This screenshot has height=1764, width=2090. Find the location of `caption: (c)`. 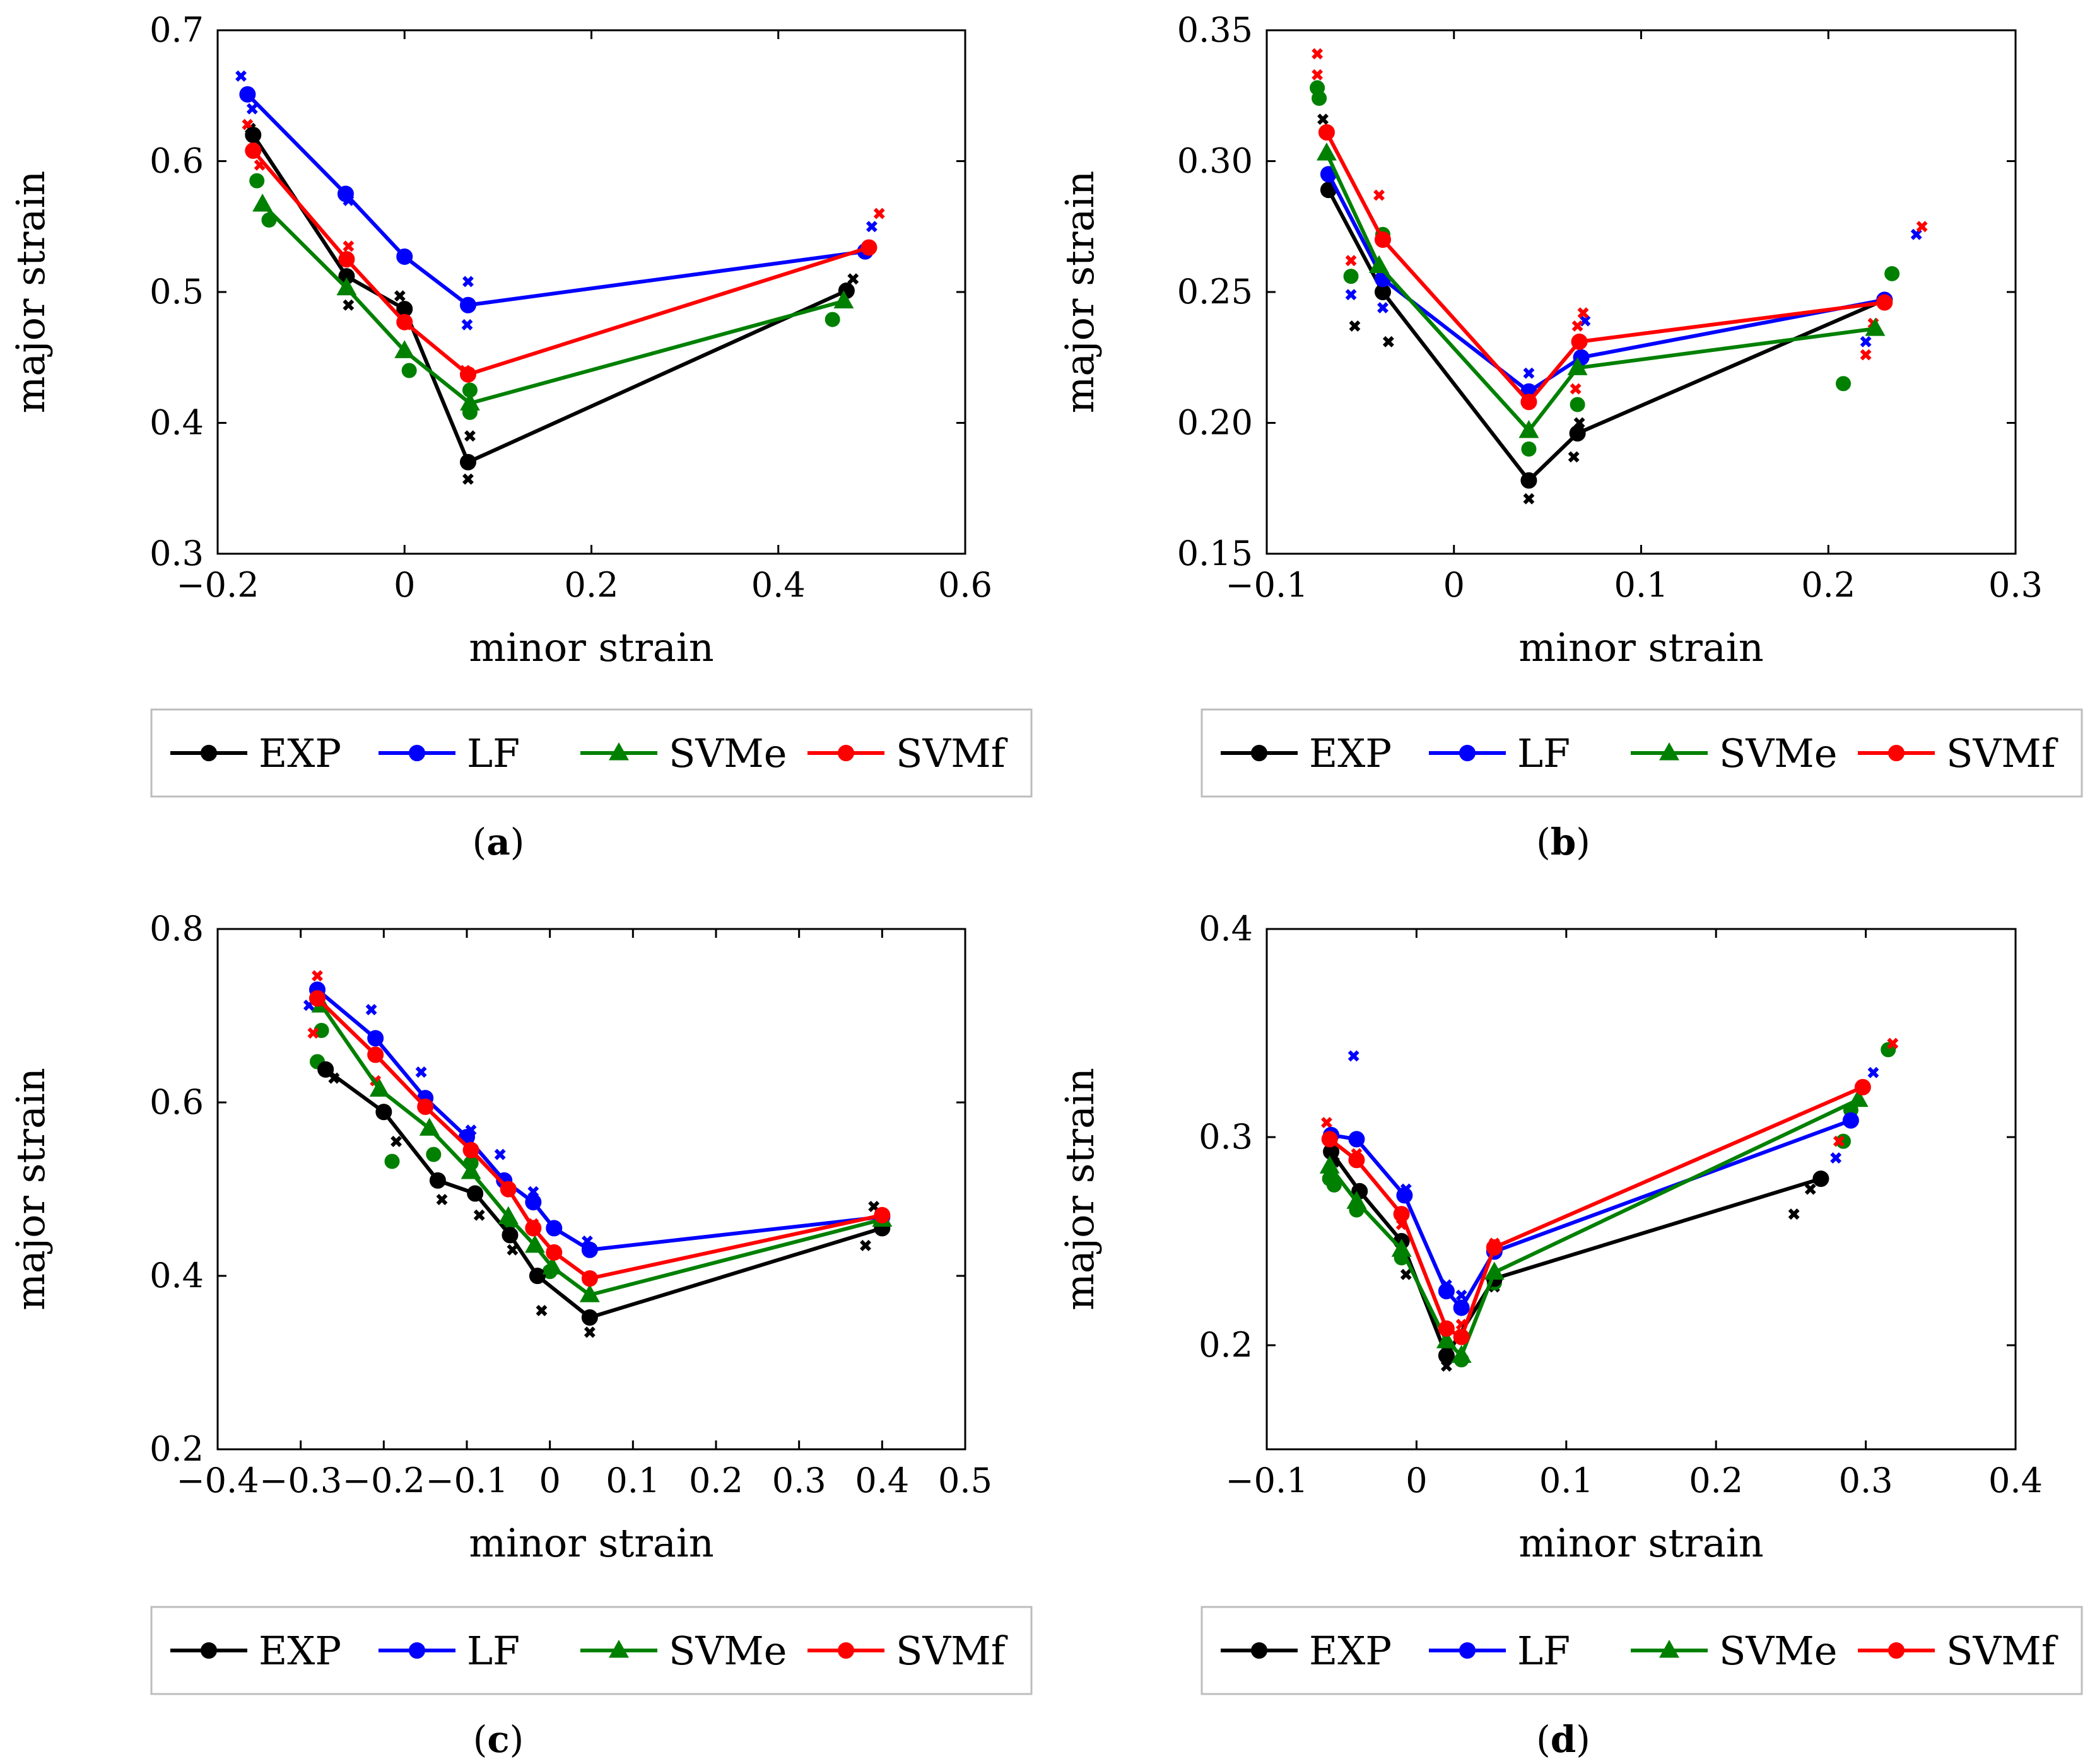

caption: (c) is located at coordinates (498, 1739).